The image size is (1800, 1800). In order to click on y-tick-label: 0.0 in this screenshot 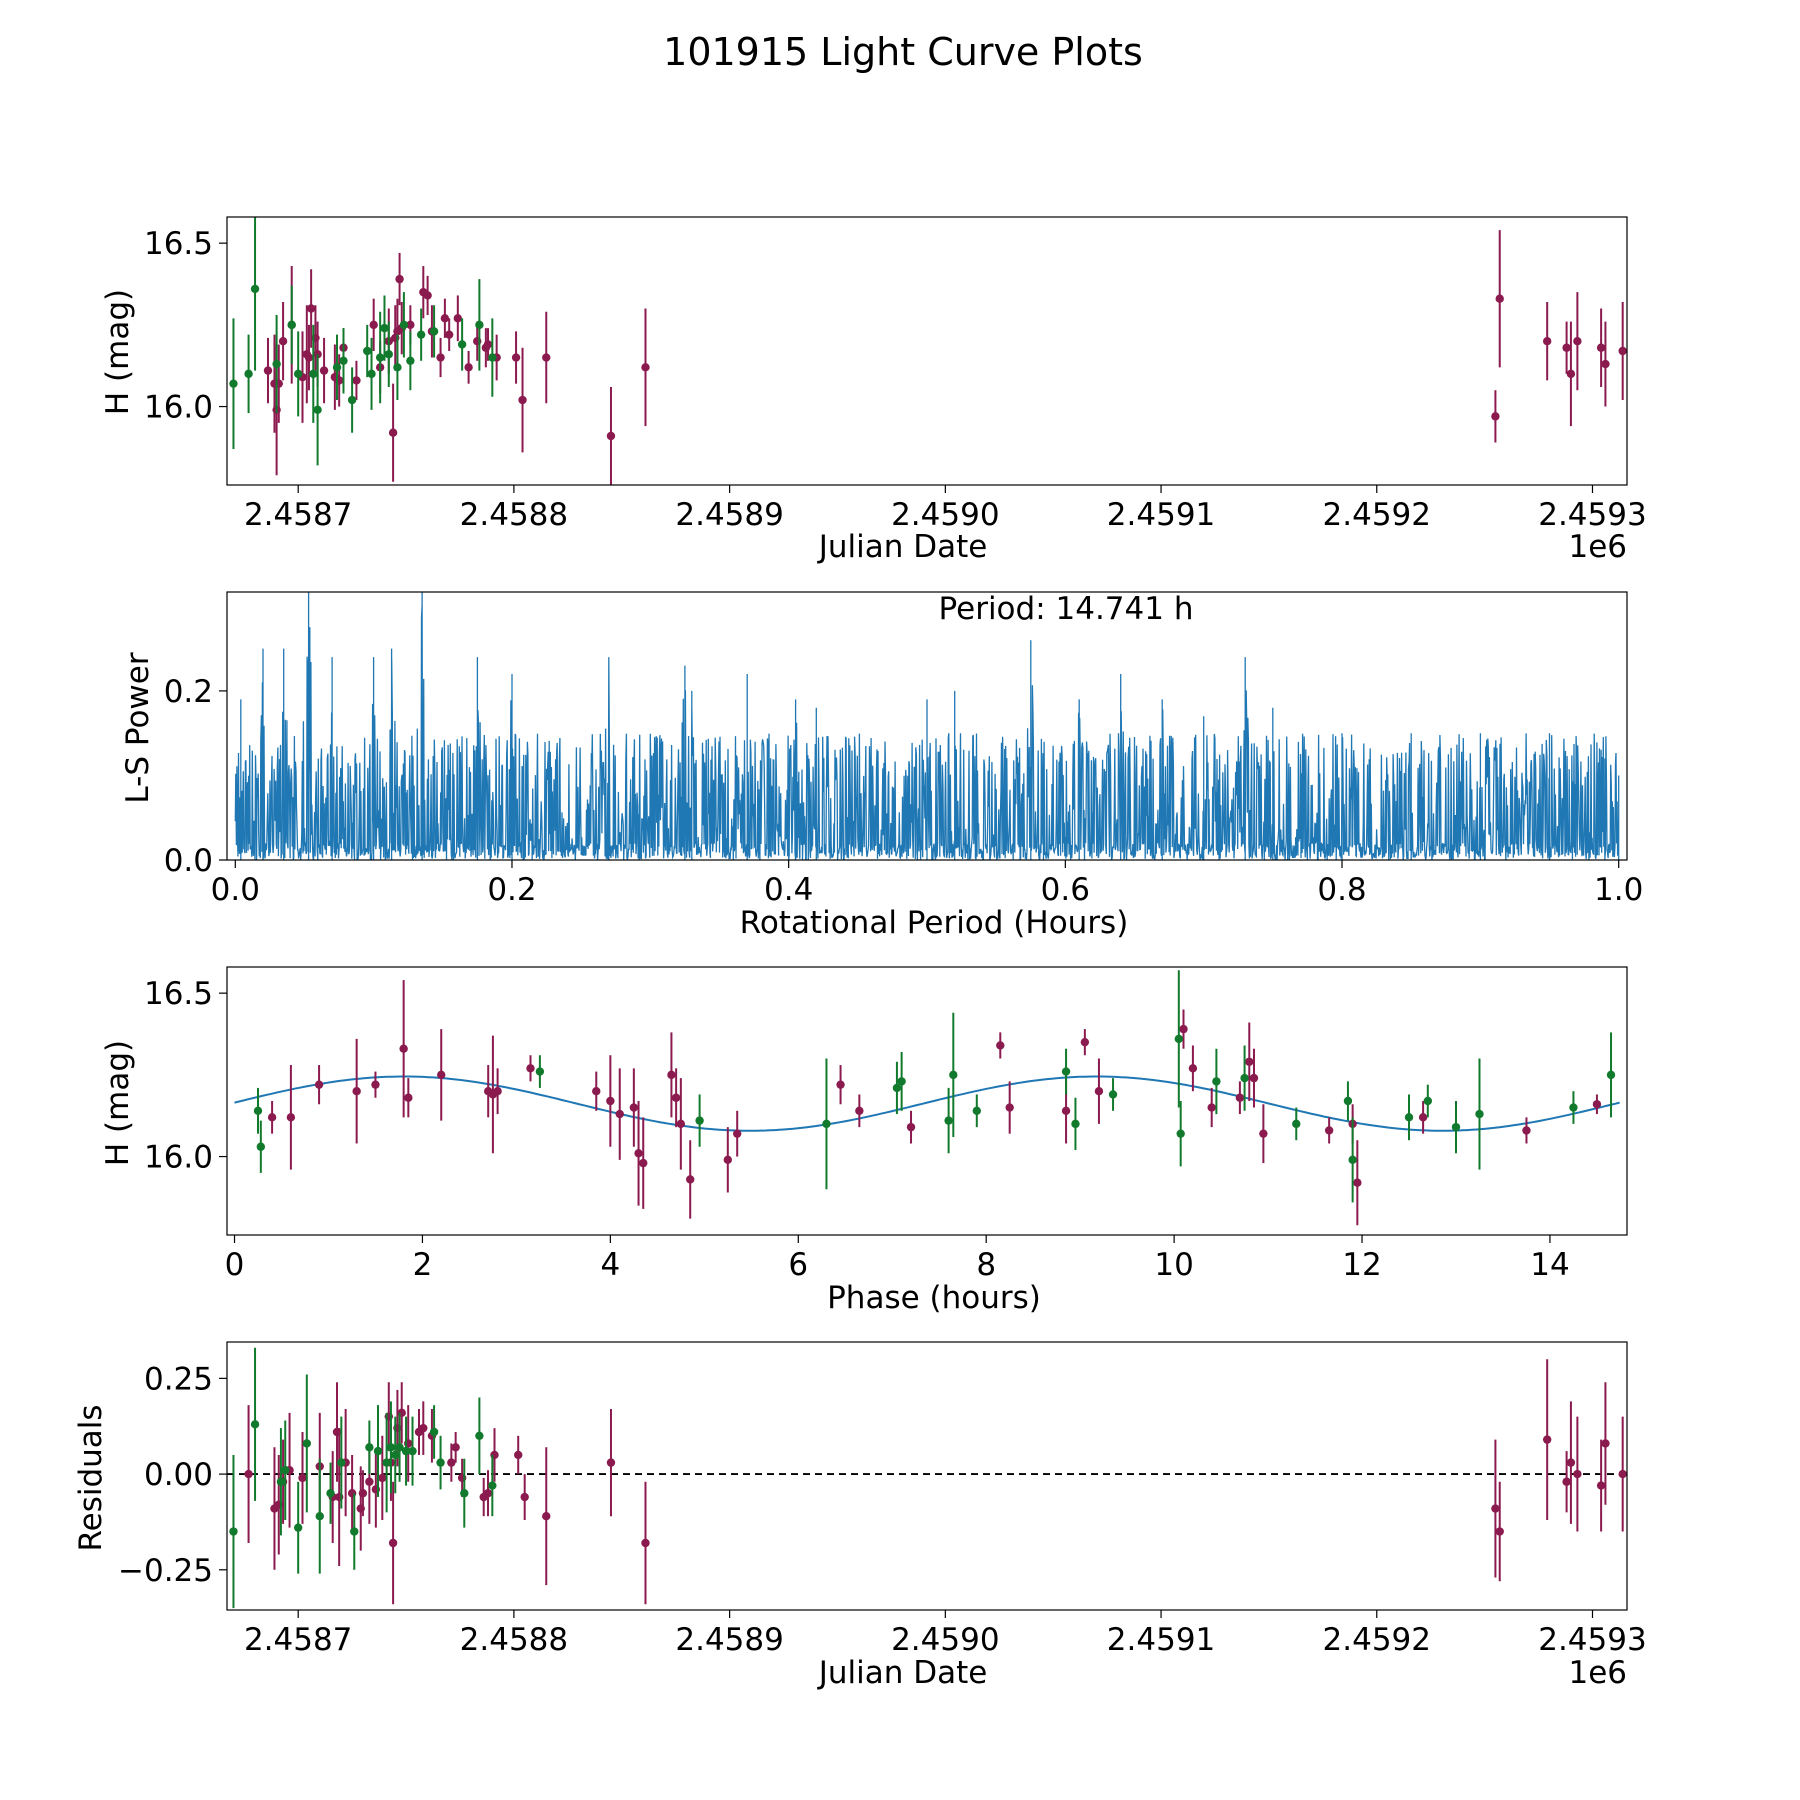, I will do `click(188, 861)`.